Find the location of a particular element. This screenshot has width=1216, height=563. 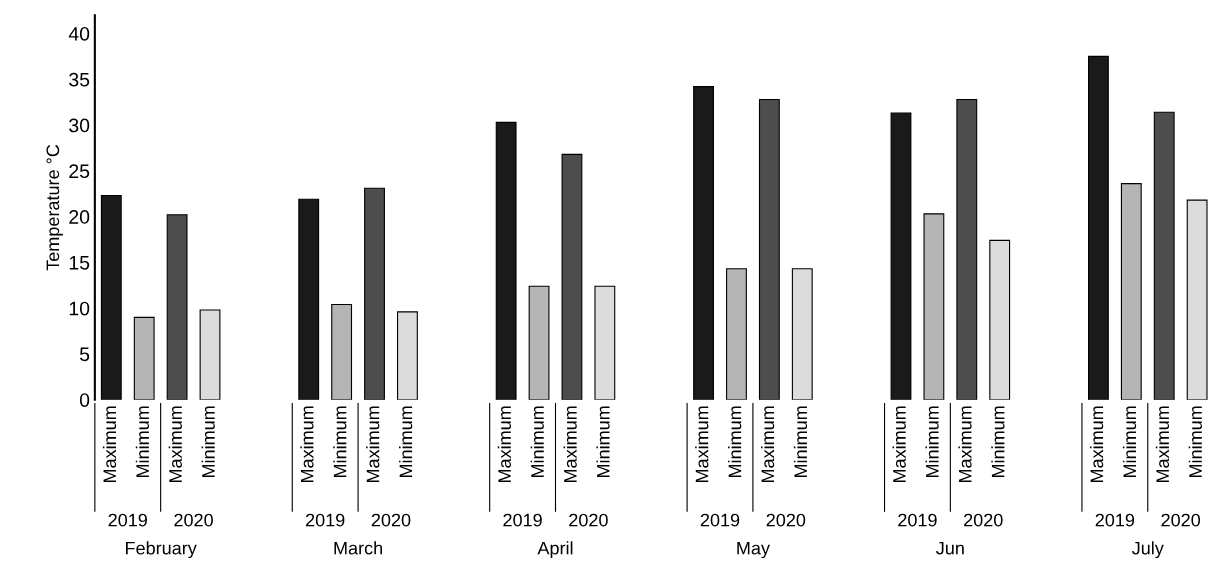

y-tick-label: 30 is located at coordinates (79, 125).